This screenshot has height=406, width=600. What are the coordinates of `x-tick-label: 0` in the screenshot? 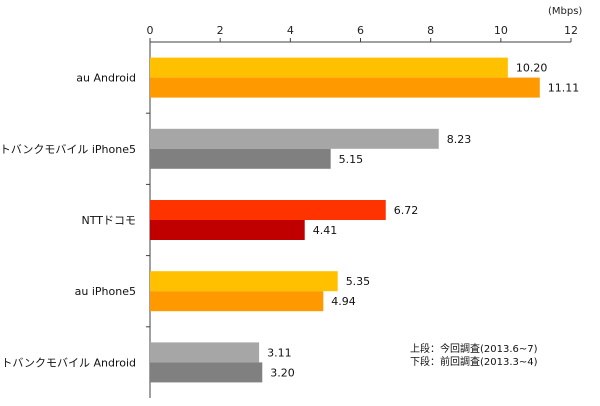 It's located at (150, 30).